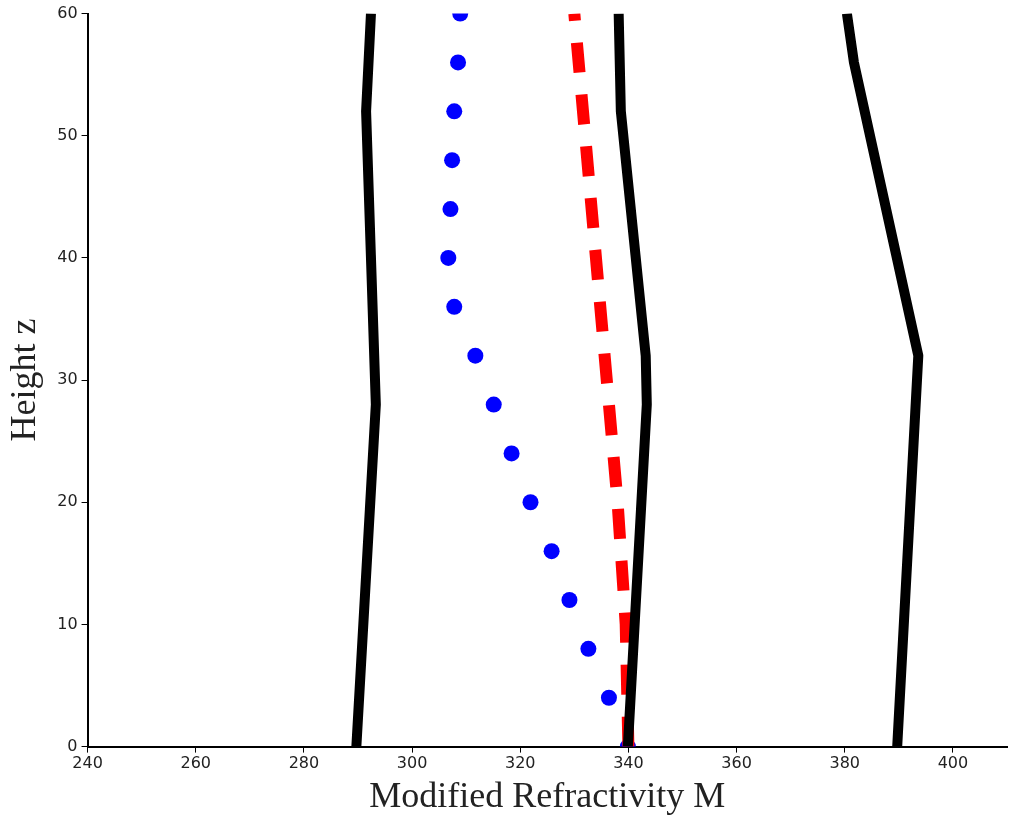 The height and width of the screenshot is (823, 1015). I want to click on x-tick-label: 360, so click(736, 763).